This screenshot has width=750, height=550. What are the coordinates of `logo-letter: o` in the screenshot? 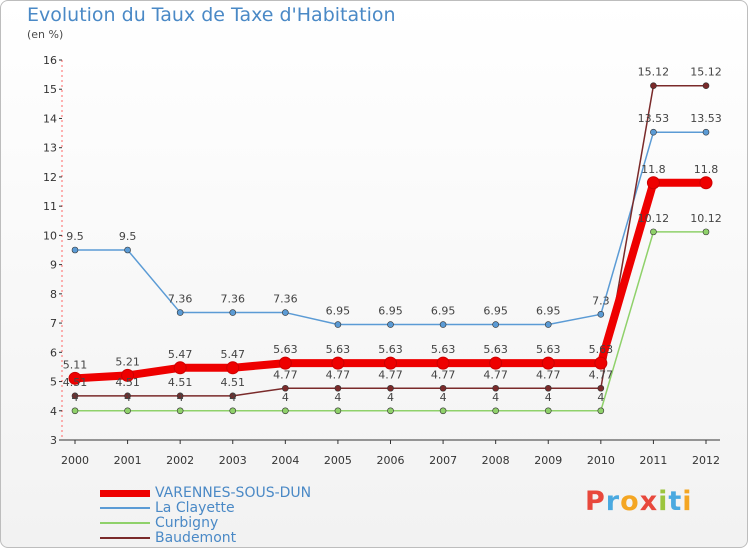 It's located at (630, 501).